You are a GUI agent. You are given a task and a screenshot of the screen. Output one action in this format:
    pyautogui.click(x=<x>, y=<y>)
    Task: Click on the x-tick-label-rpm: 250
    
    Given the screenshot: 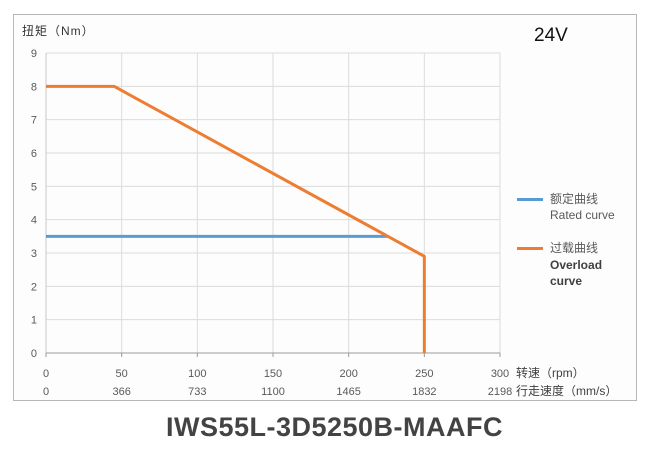 What is the action you would take?
    pyautogui.click(x=424, y=374)
    